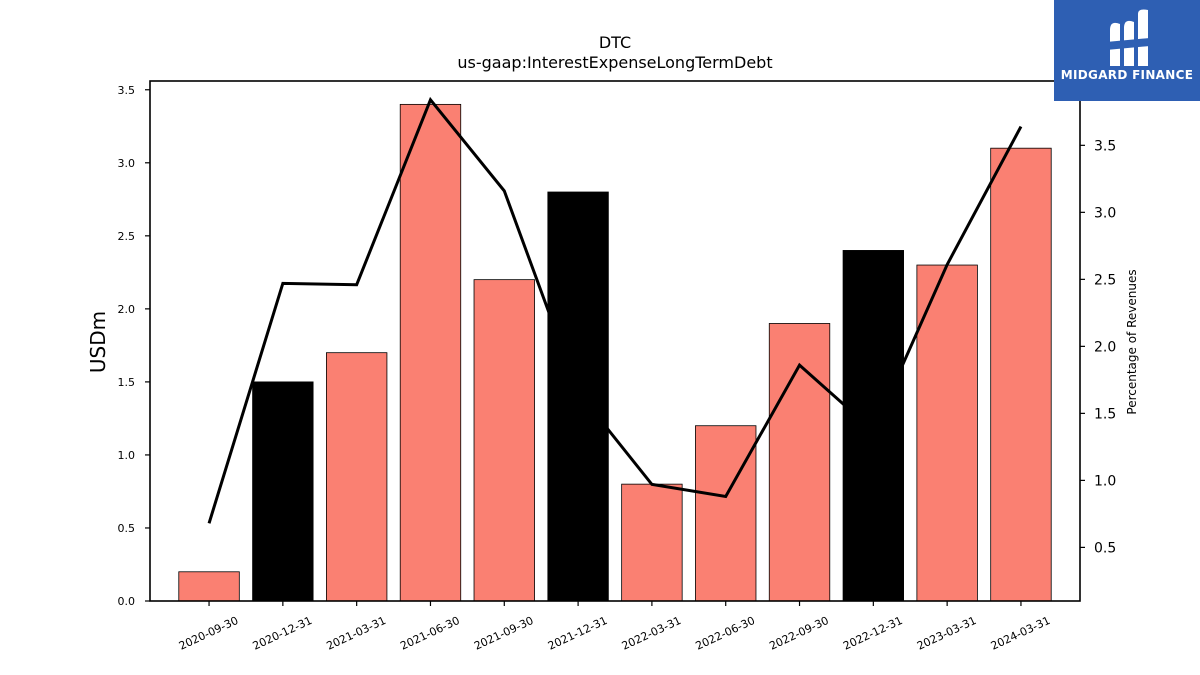 The image size is (1200, 675). I want to click on logo-mark-icon, so click(1128, 37).